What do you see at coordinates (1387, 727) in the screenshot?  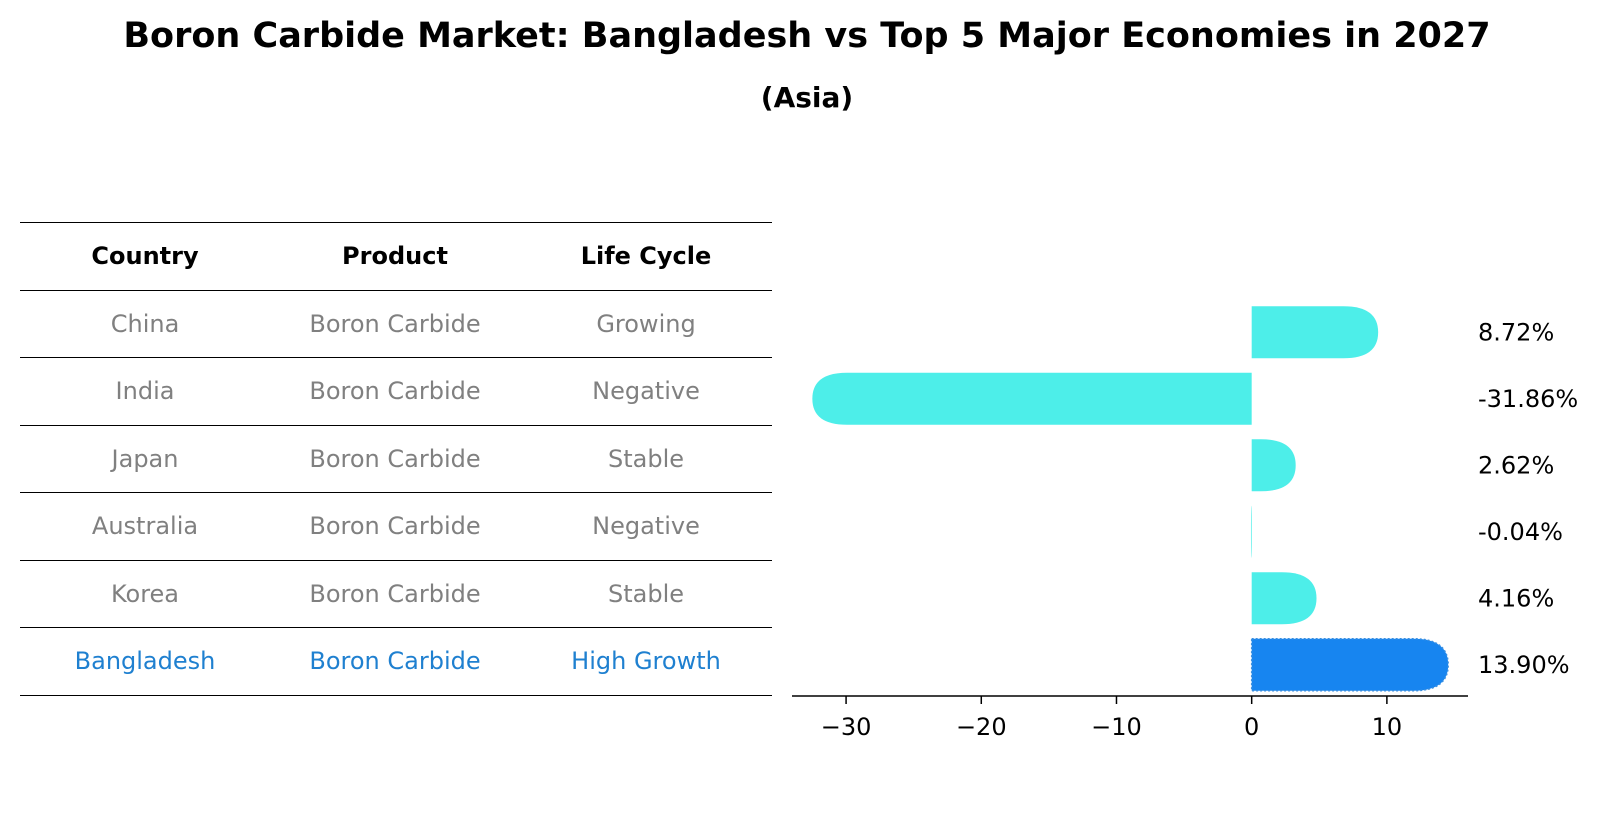 I see `x-tick-label: 10` at bounding box center [1387, 727].